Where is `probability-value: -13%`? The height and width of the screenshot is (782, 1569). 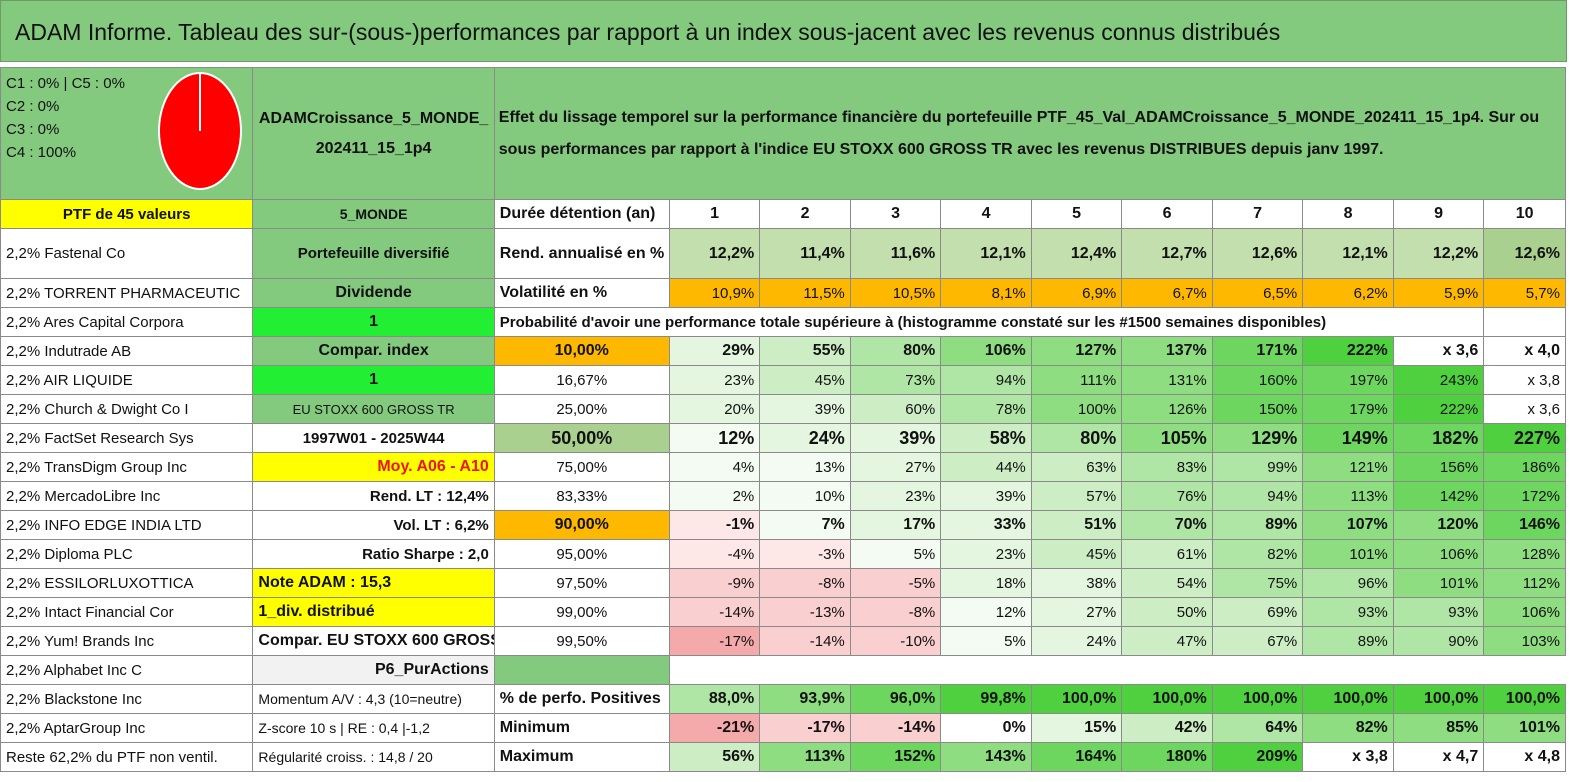 probability-value: -13% is located at coordinates (805, 612).